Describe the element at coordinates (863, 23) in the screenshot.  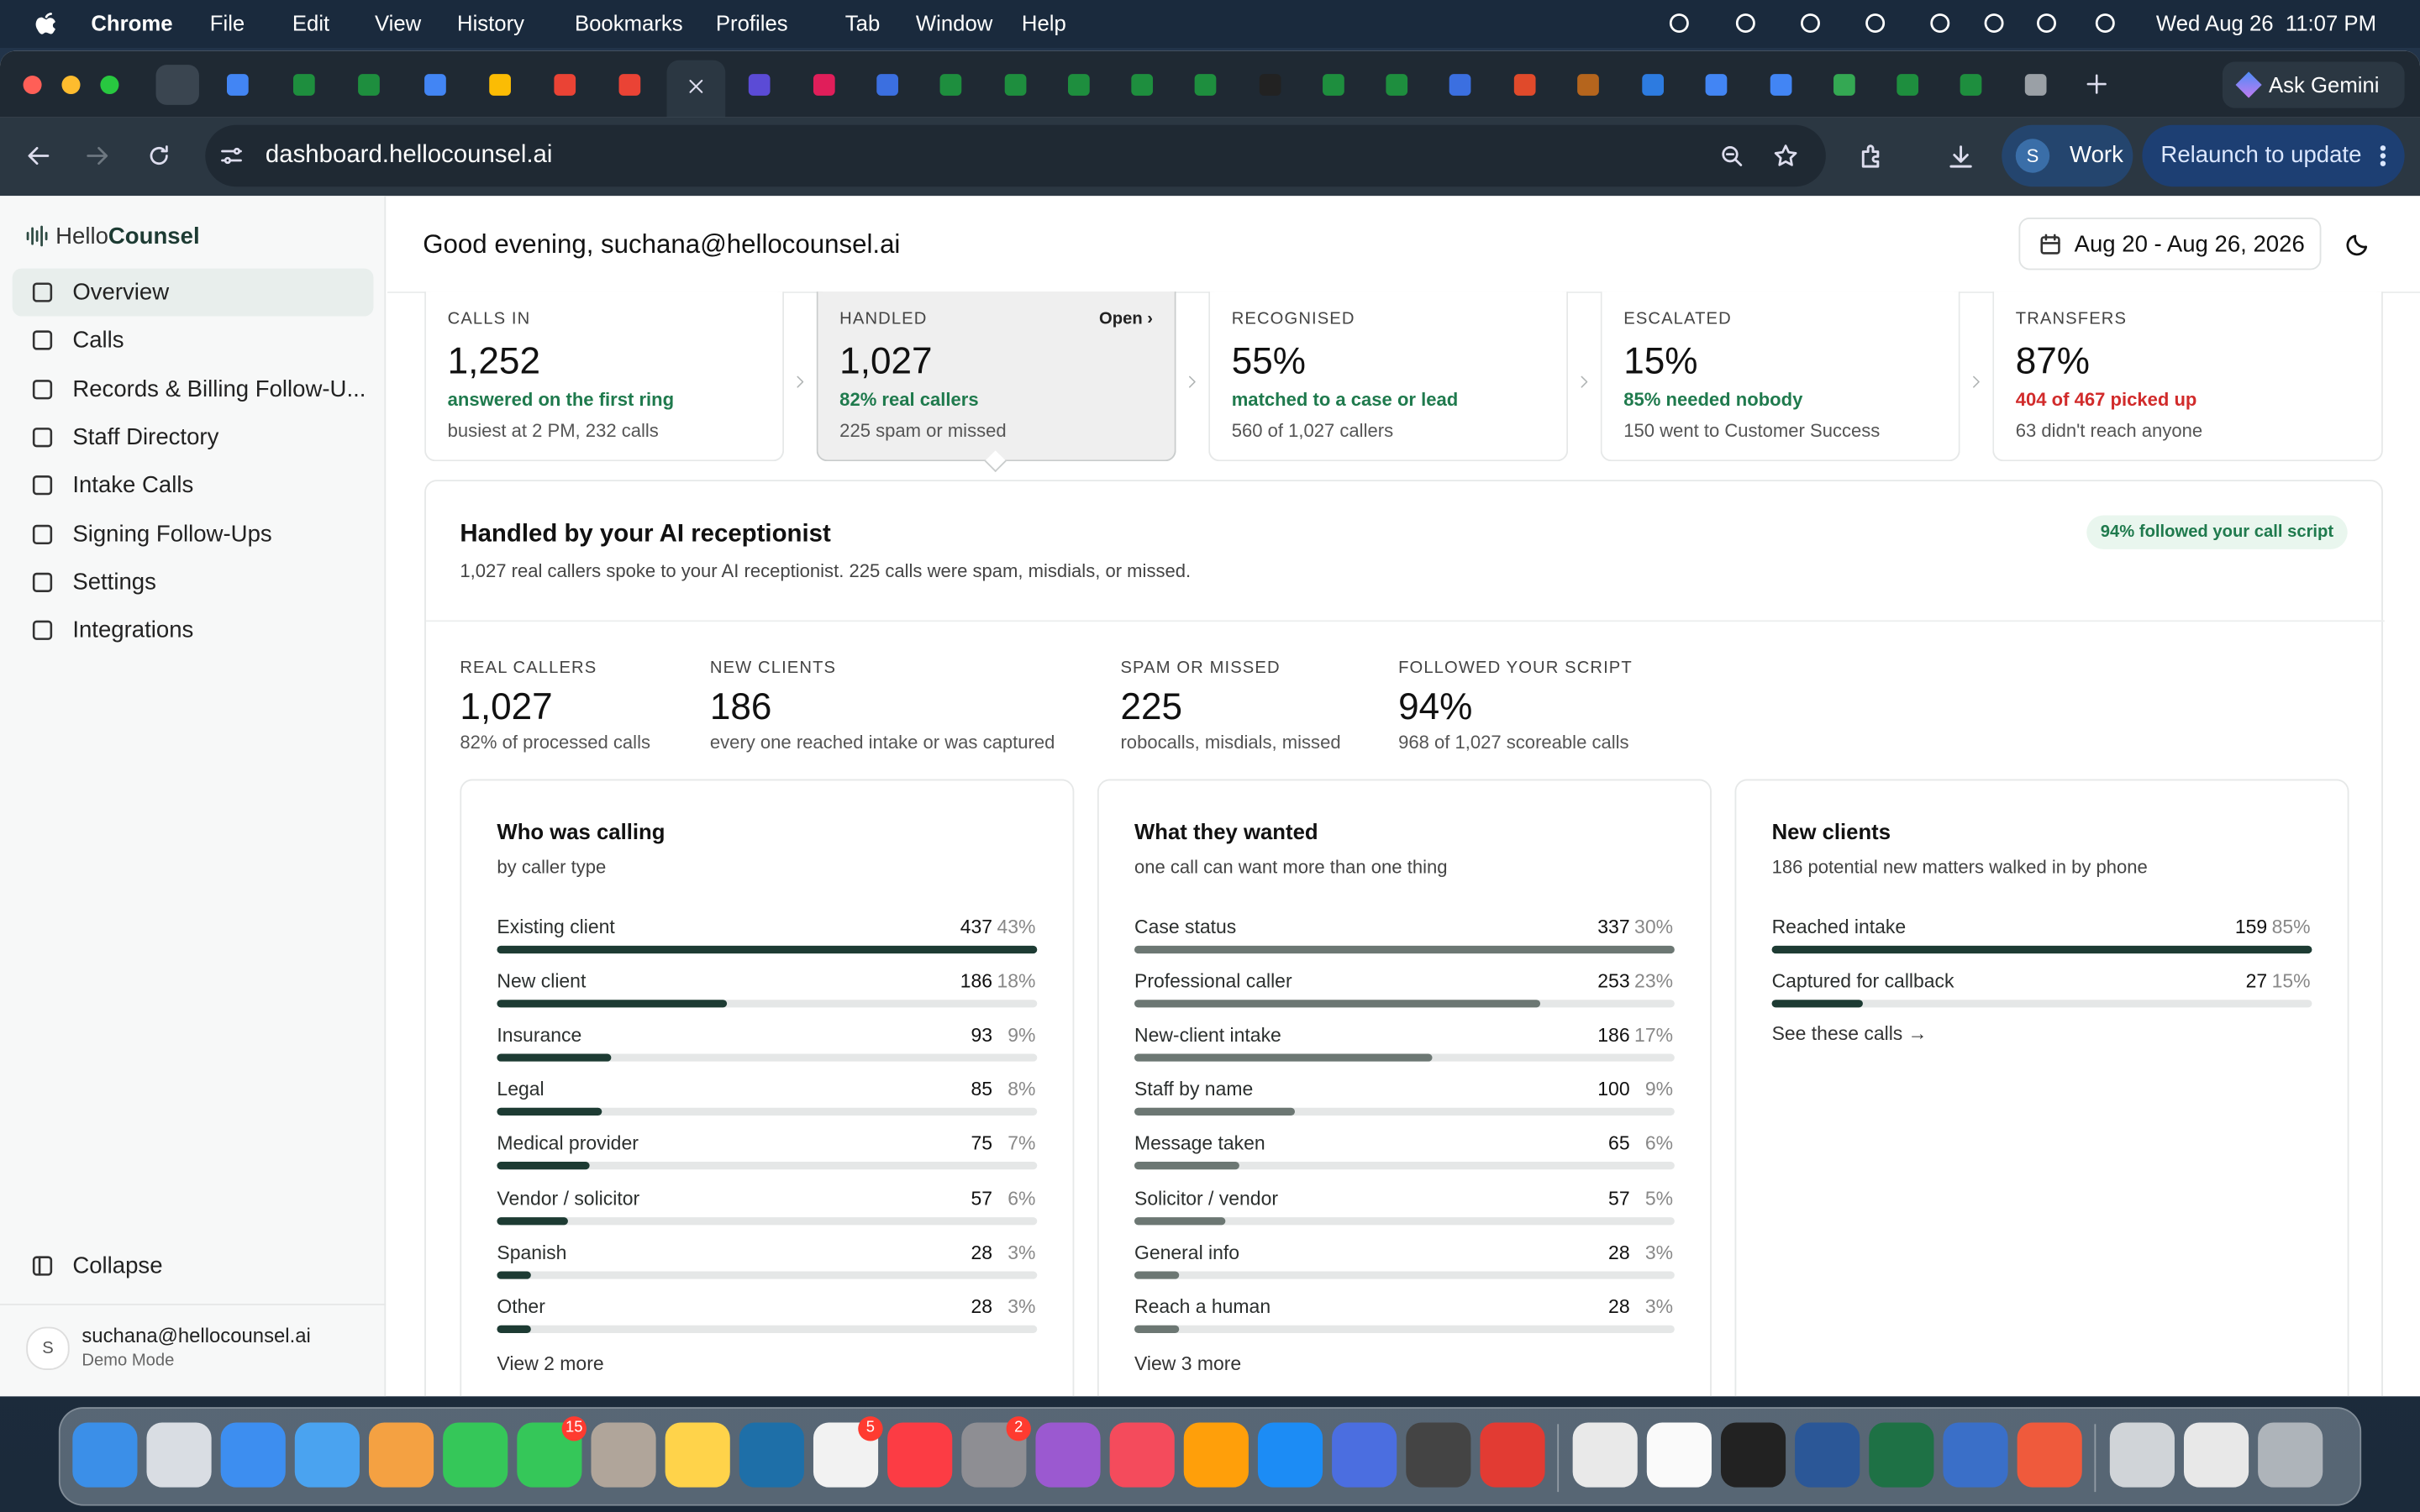
I see `menu-item: Tab` at that location.